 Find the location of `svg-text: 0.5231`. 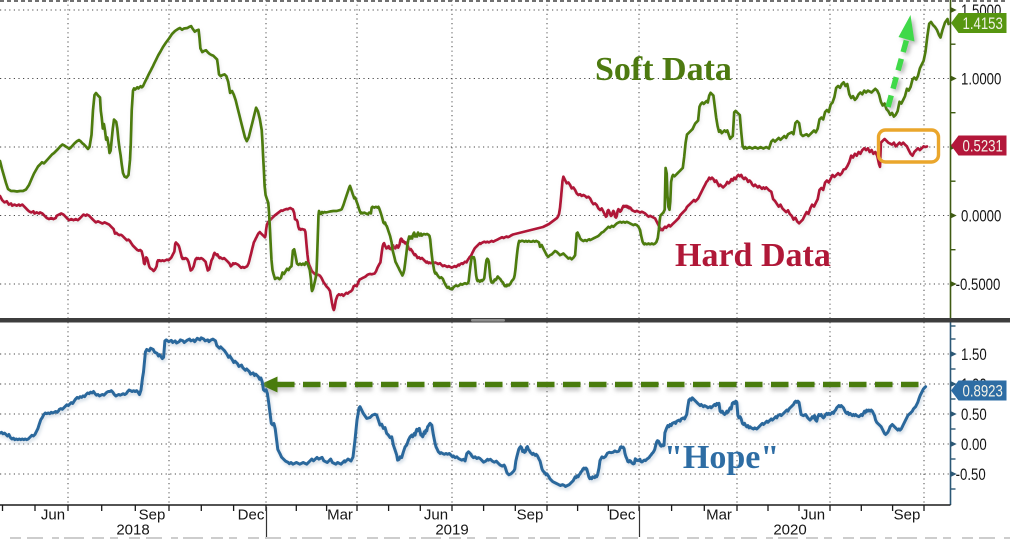

svg-text: 0.5231 is located at coordinates (983, 146).